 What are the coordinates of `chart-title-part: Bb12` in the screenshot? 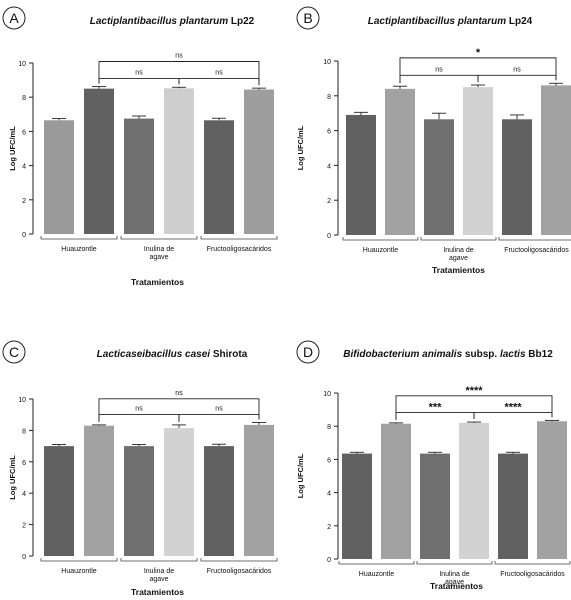 It's located at (540, 354).